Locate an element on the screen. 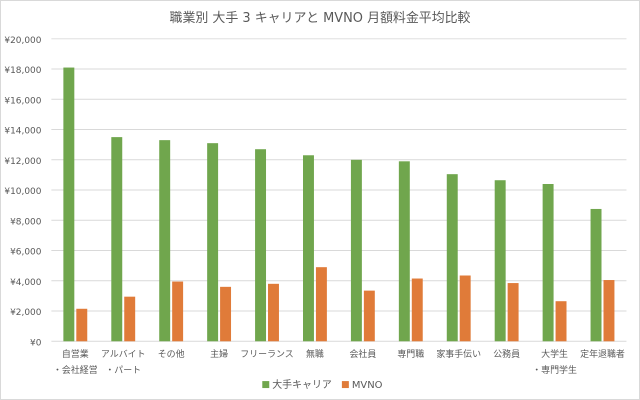 The image size is (640, 400). x-tick-label: ・会社経営 is located at coordinates (75, 370).